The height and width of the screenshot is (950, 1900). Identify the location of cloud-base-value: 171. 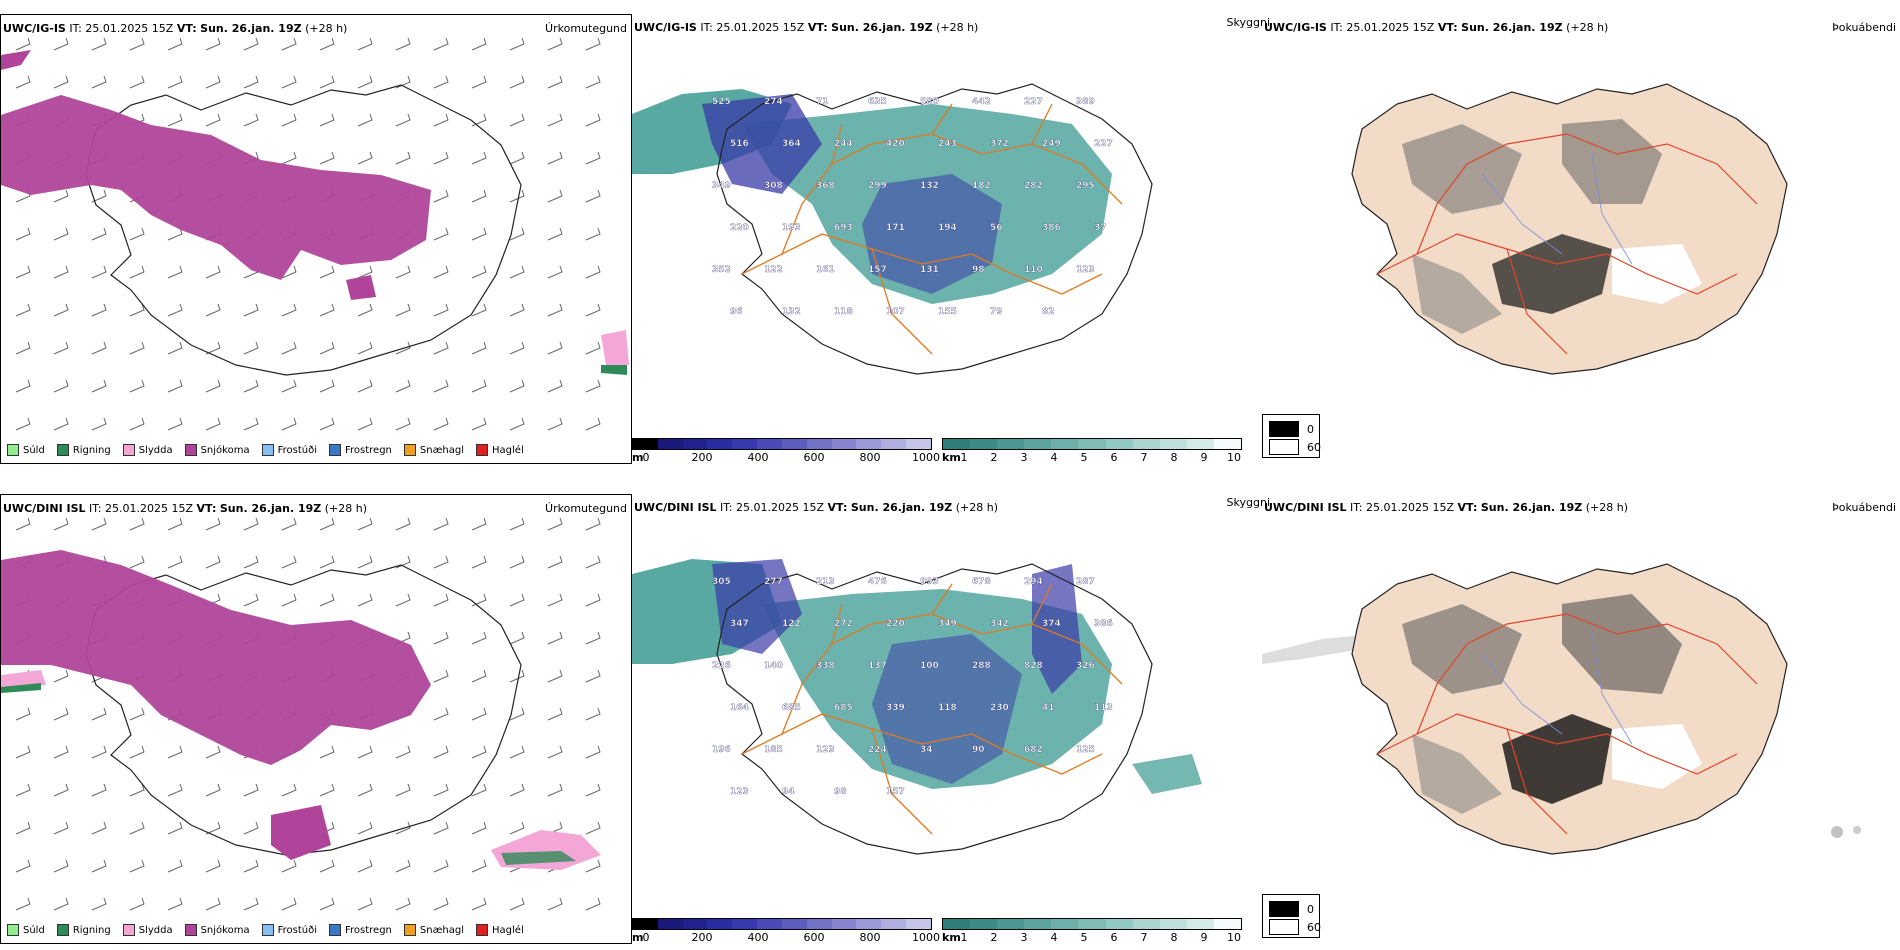
(895, 228).